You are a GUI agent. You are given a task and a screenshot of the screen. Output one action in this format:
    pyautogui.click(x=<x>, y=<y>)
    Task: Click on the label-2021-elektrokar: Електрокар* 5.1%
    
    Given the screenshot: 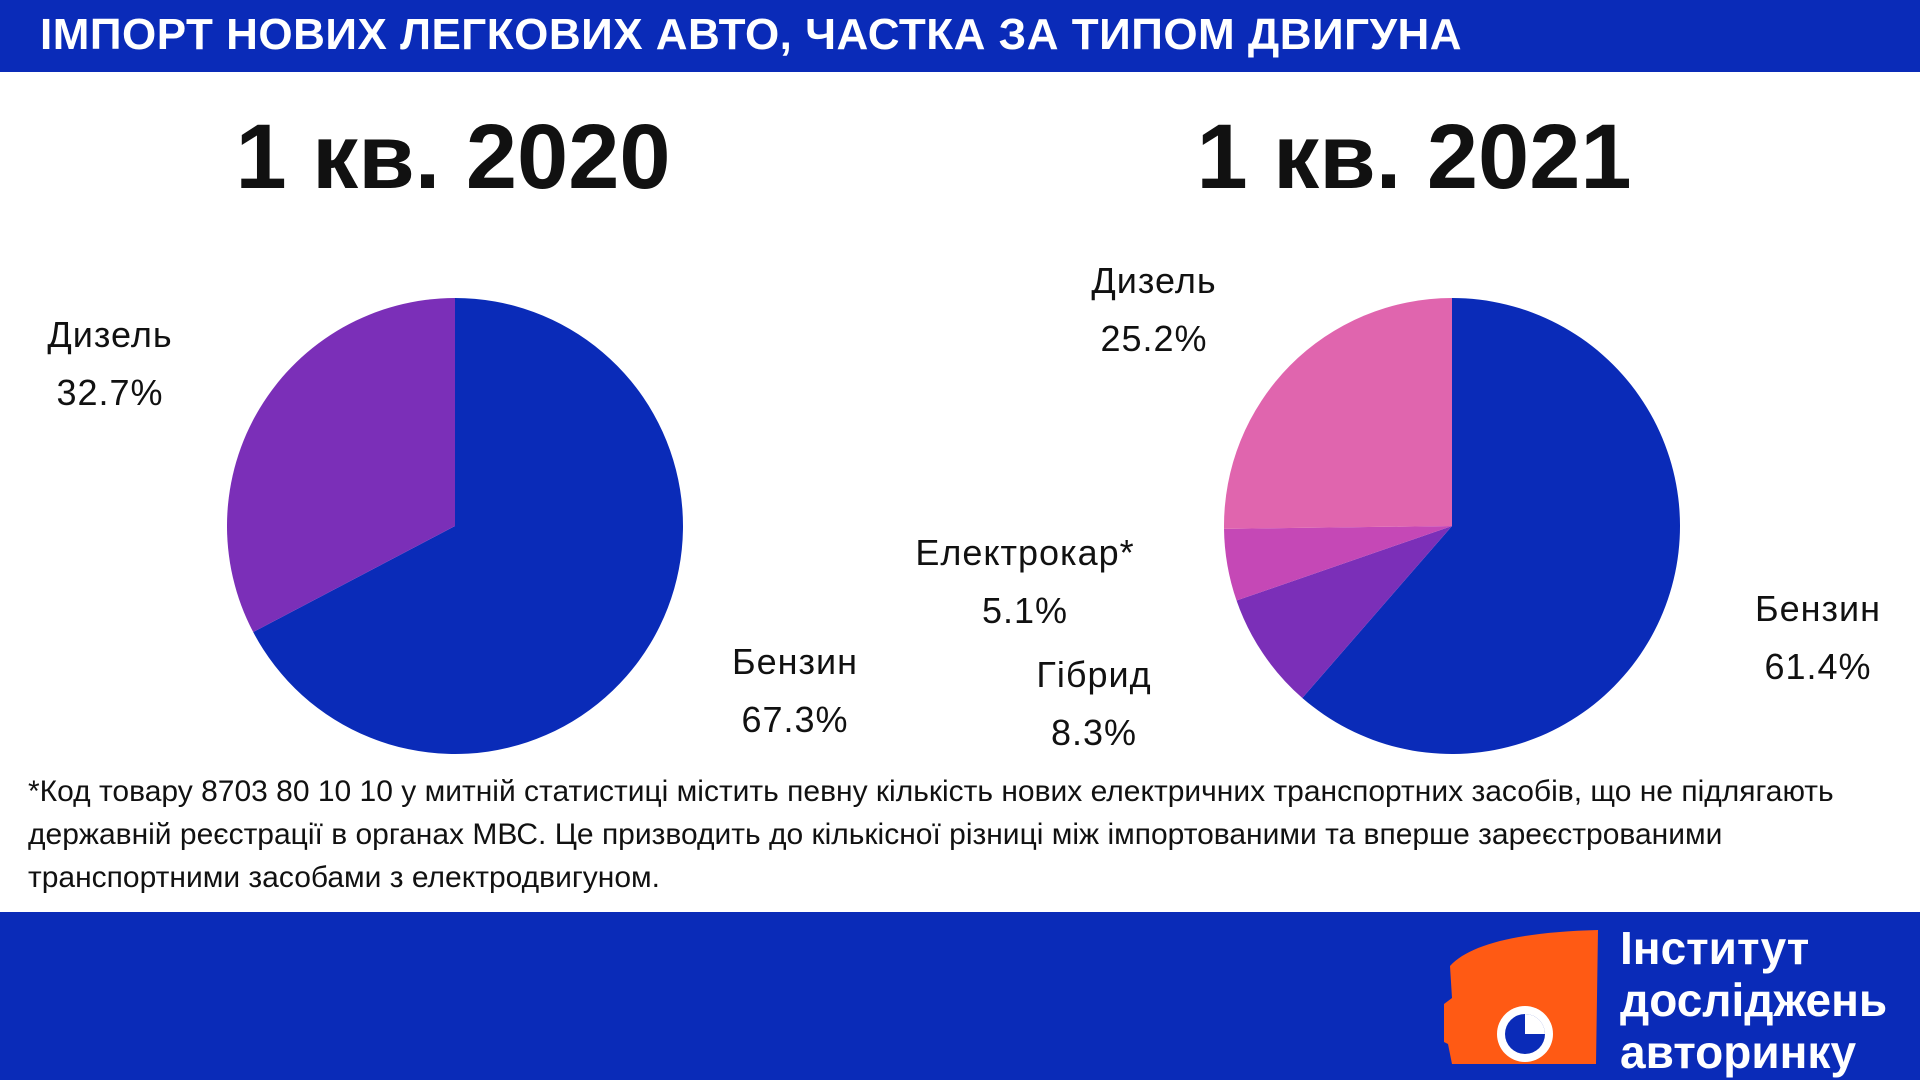 What is the action you would take?
    pyautogui.click(x=1025, y=582)
    